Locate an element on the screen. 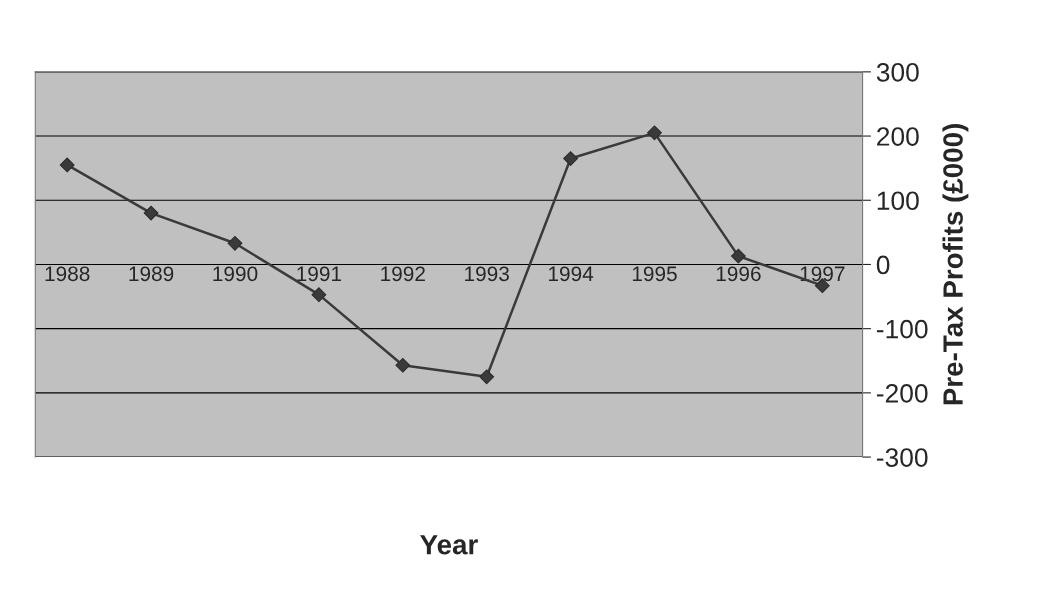  y-tick-label: 0 is located at coordinates (883, 265).